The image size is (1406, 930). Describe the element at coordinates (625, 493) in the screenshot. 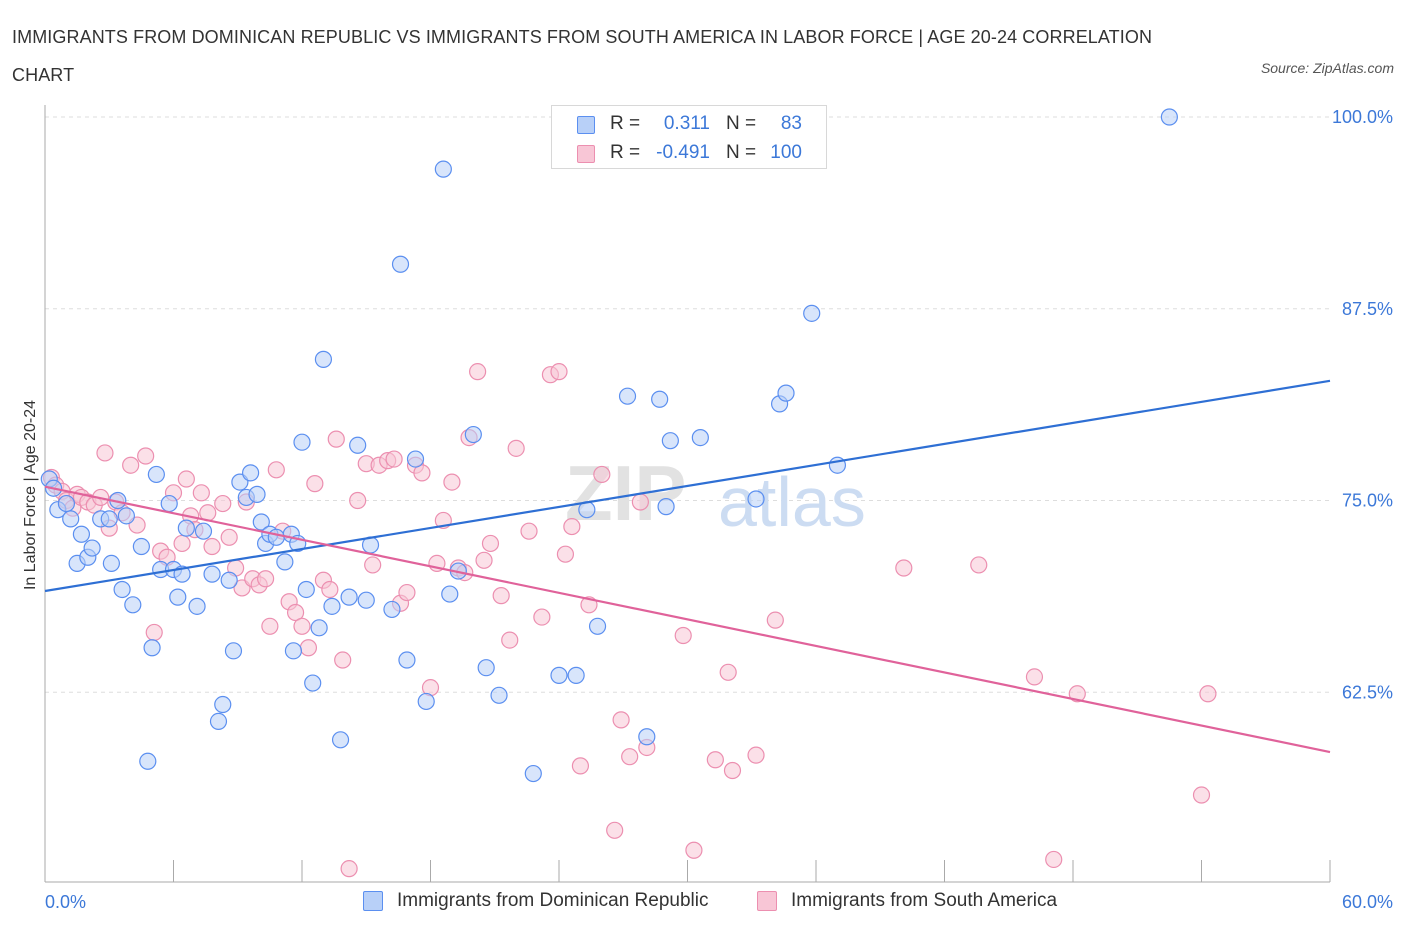

I see `watermark-zip: ZIP` at that location.